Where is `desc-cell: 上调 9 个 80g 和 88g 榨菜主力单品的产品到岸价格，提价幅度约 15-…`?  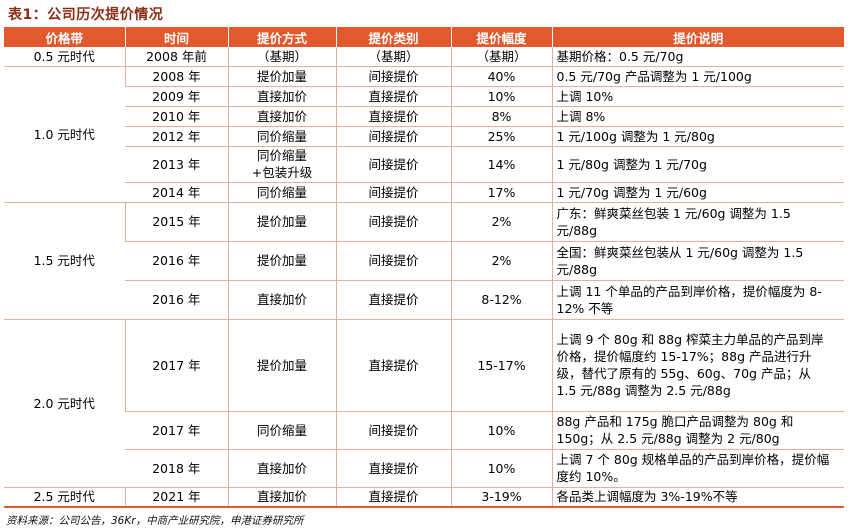 desc-cell: 上调 9 个 80g 和 88g 榨菜主力单品的产品到岸价格，提价幅度约 15-… is located at coordinates (697, 365).